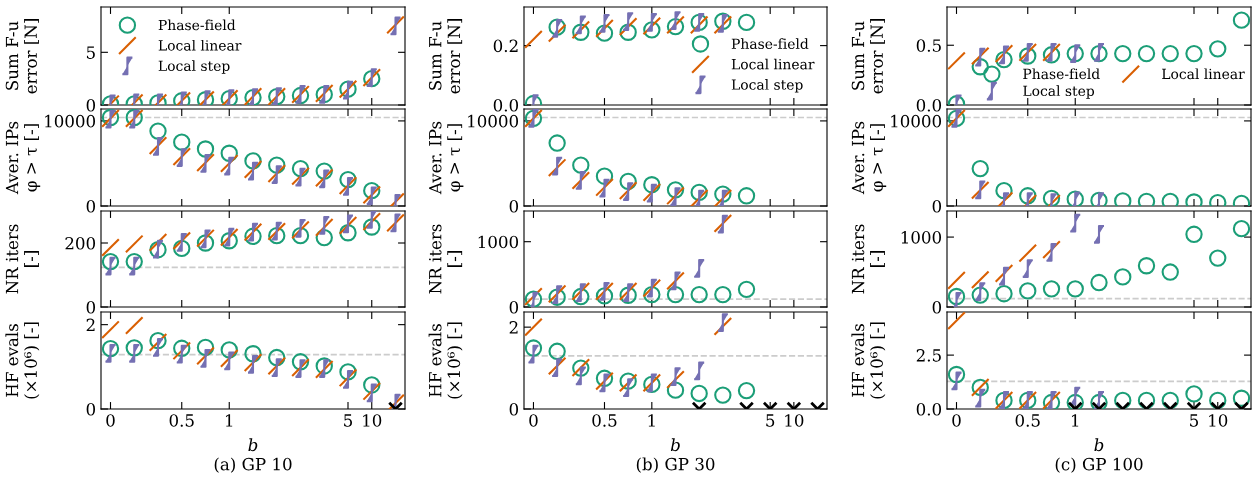 The height and width of the screenshot is (493, 1257). What do you see at coordinates (445, 56) in the screenshot?
I see `y-axis-title: Sum F-u error [N]` at bounding box center [445, 56].